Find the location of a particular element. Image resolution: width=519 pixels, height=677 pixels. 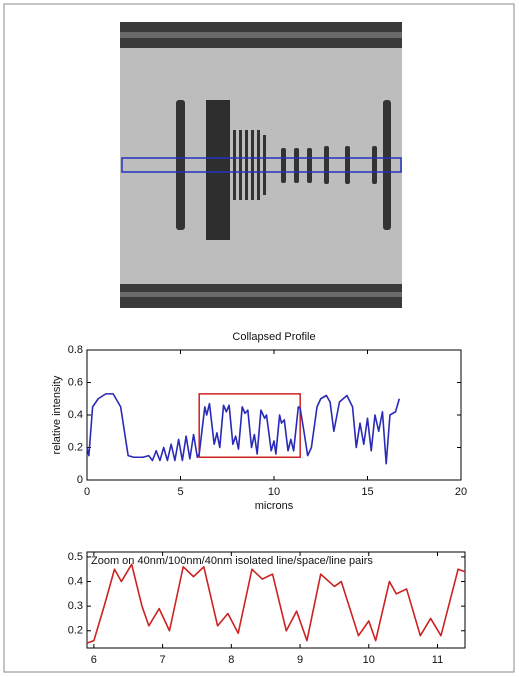

x-tick-label: 8 is located at coordinates (231, 660).